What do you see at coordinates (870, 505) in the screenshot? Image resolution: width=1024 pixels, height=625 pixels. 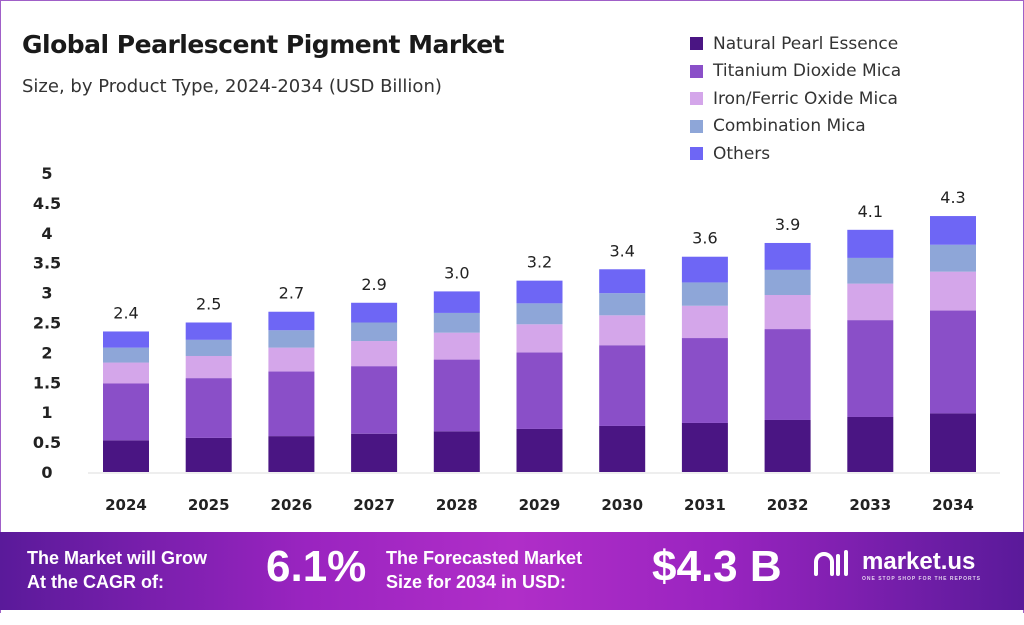 I see `x-tick-label: 2033` at bounding box center [870, 505].